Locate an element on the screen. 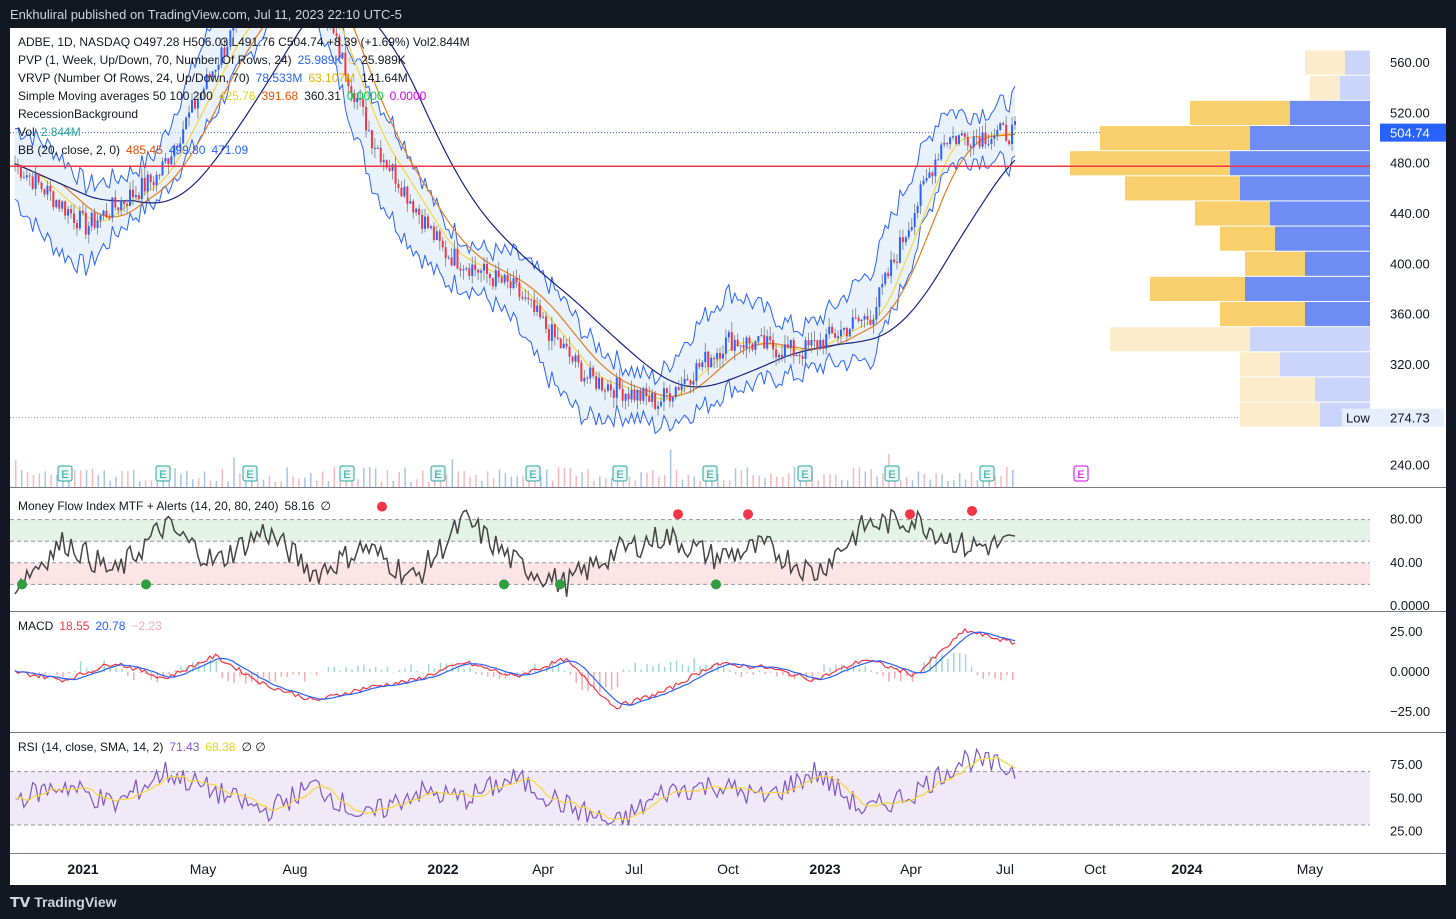 The image size is (1456, 919). time-axis-label: 2023 is located at coordinates (824, 869).